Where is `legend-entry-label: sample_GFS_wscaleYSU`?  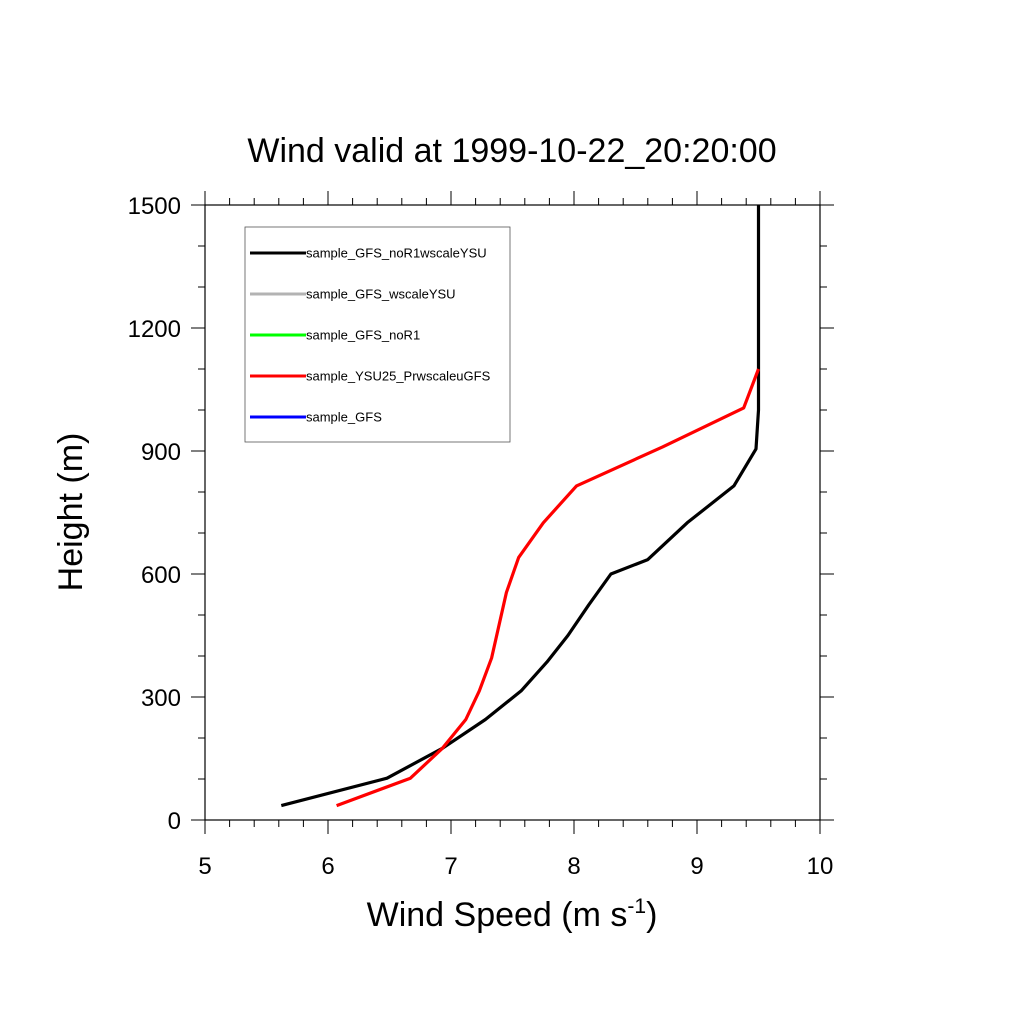
legend-entry-label: sample_GFS_wscaleYSU is located at coordinates (381, 294).